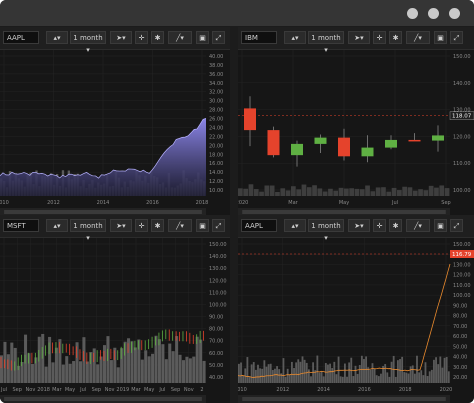 This screenshot has width=474, height=403. What do you see at coordinates (189, 390) in the screenshot?
I see `x-tick-label: Nov` at bounding box center [189, 390].